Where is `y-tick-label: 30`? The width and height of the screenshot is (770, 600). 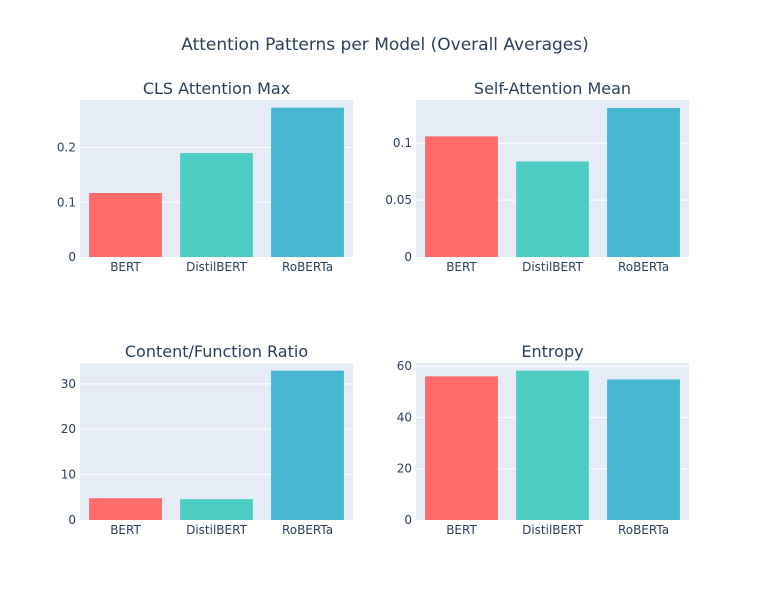 y-tick-label: 30 is located at coordinates (68, 384).